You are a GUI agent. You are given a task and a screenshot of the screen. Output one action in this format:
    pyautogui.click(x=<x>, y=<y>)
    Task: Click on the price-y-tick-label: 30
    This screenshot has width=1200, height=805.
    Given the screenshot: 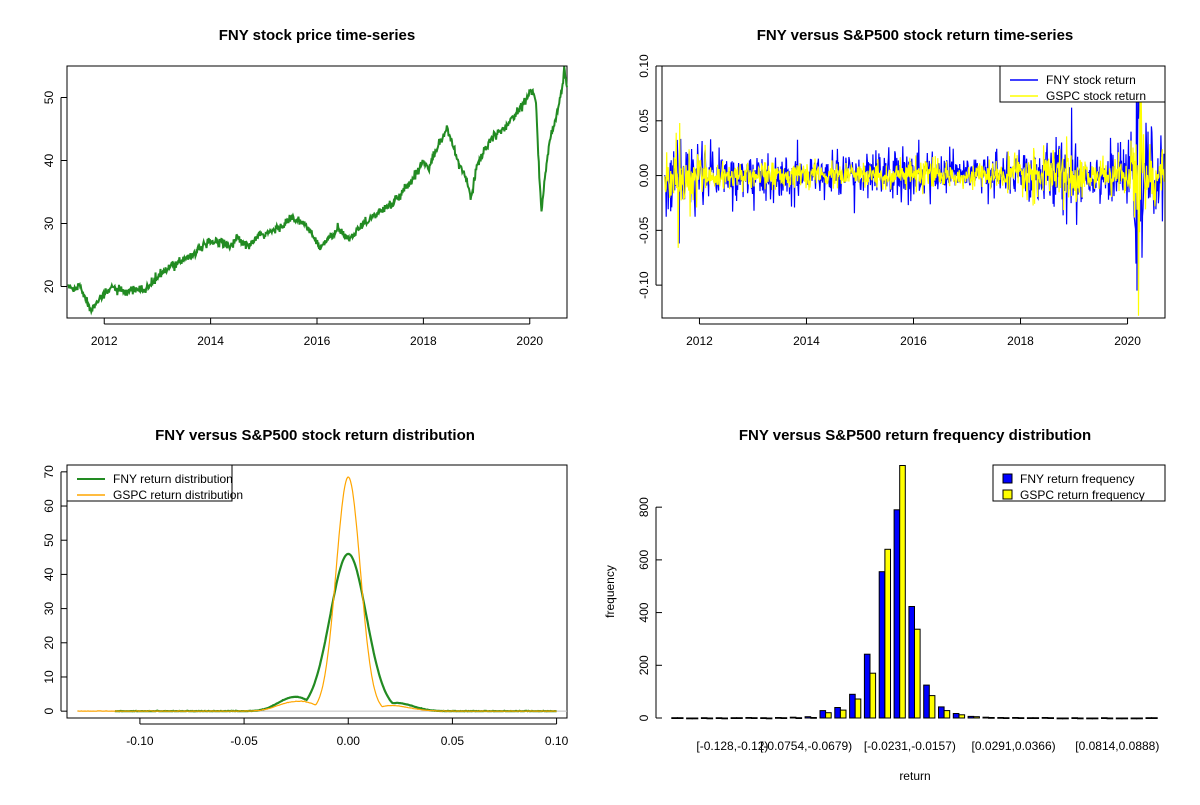 What is the action you would take?
    pyautogui.click(x=49, y=224)
    